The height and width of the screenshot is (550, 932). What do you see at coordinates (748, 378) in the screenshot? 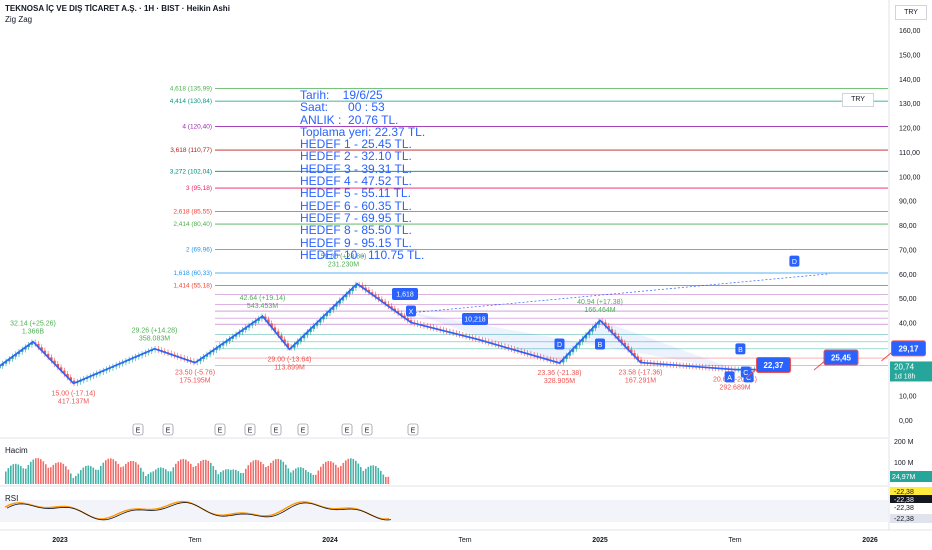
I see `pattern-point-label: C` at bounding box center [748, 378].